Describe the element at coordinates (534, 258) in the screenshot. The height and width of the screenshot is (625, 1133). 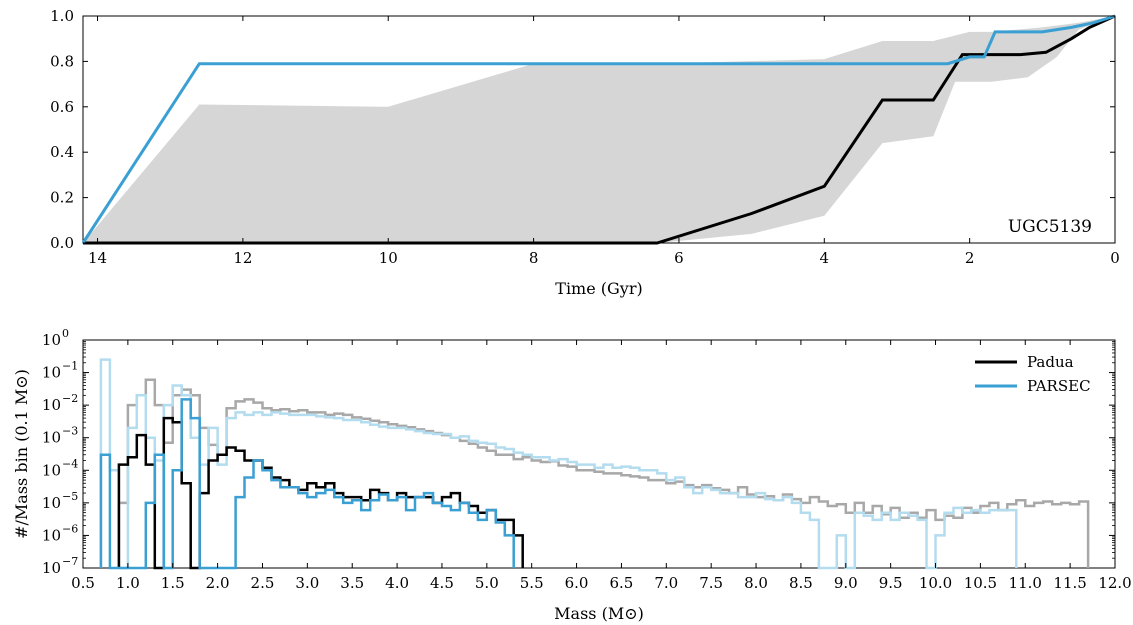
I see `sfh-x-tick-label: 8` at that location.